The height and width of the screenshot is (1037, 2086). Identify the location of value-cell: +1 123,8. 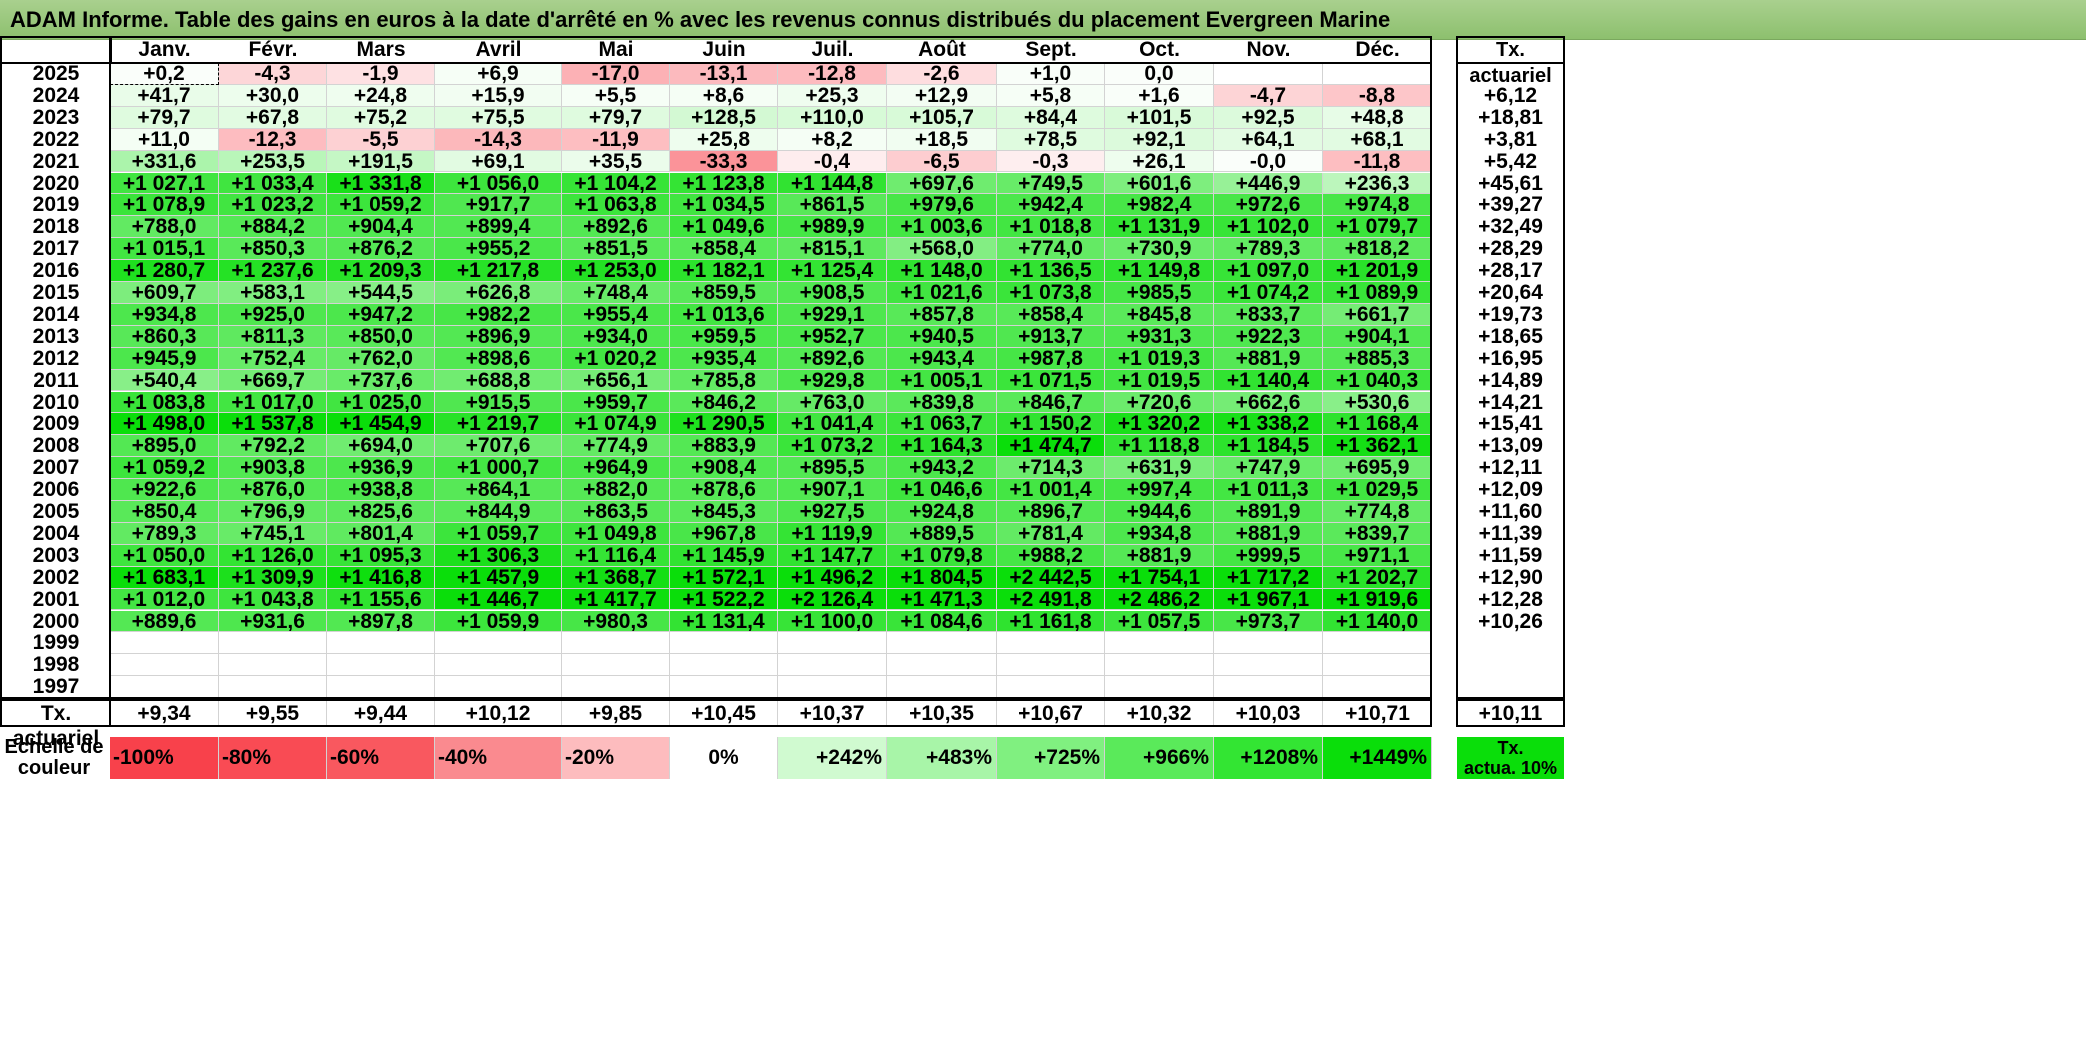
(724, 183).